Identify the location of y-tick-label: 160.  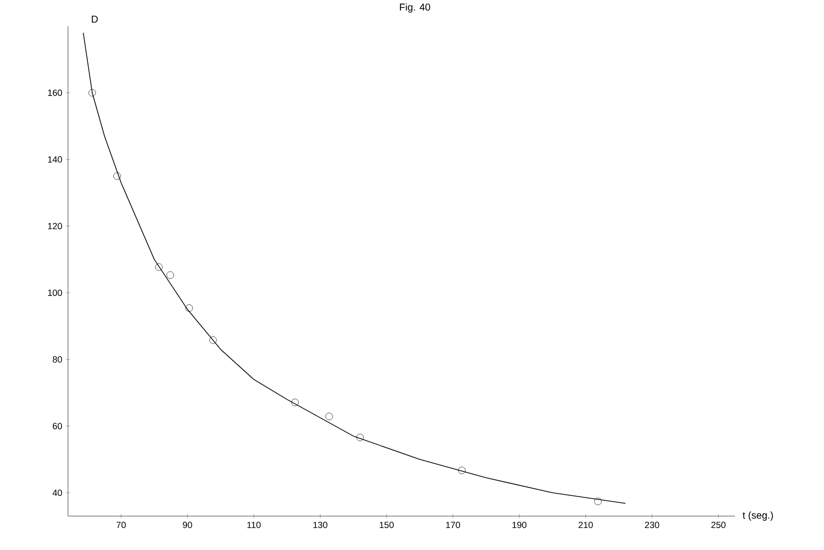
(55, 93).